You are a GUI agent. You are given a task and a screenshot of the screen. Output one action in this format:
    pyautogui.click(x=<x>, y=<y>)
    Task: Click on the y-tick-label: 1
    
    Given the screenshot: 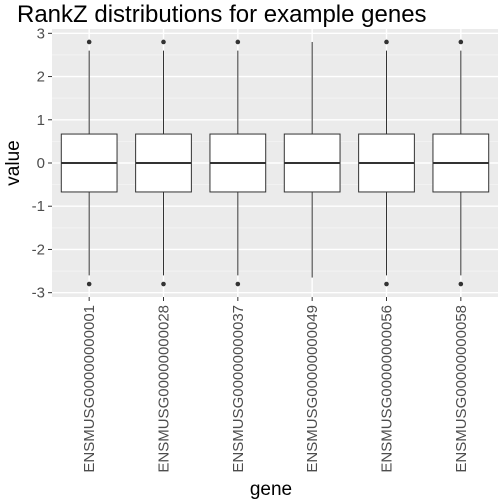 What is the action you would take?
    pyautogui.click(x=41, y=120)
    